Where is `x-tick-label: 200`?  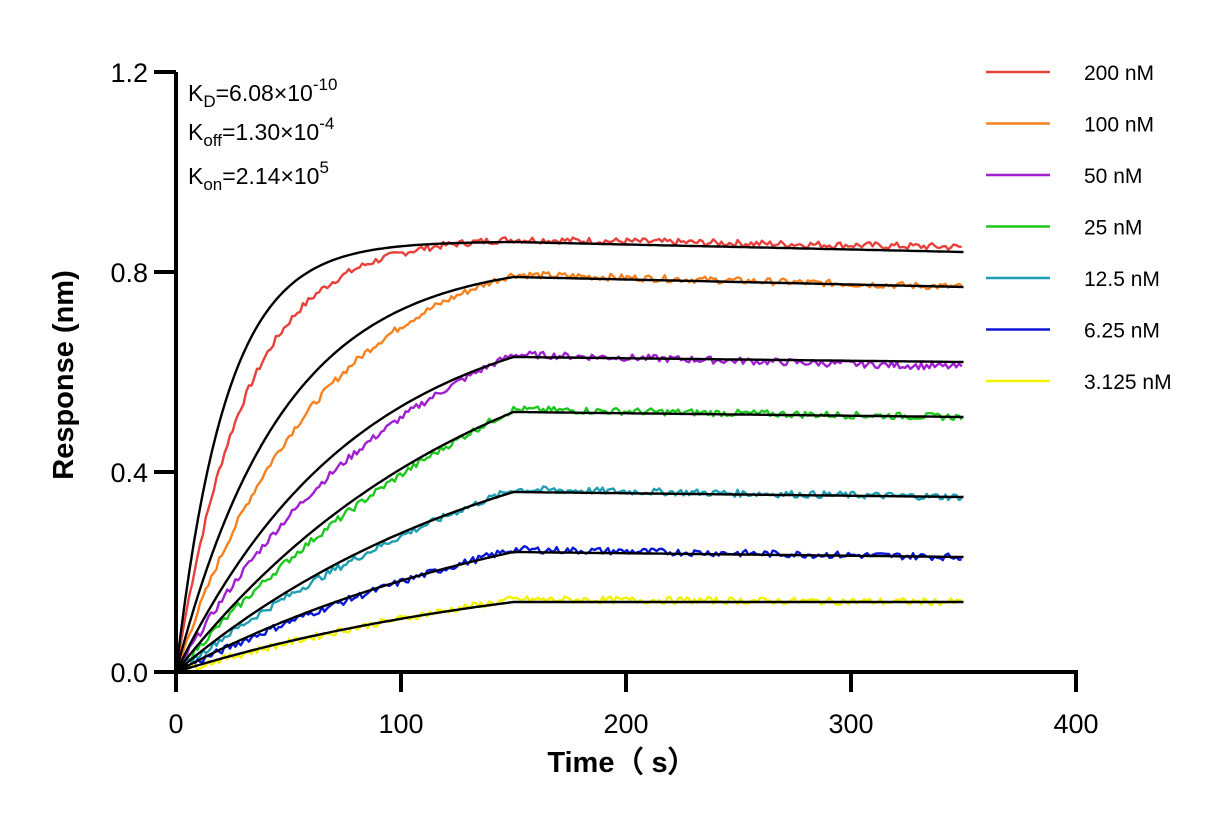
x-tick-label: 200 is located at coordinates (625, 724).